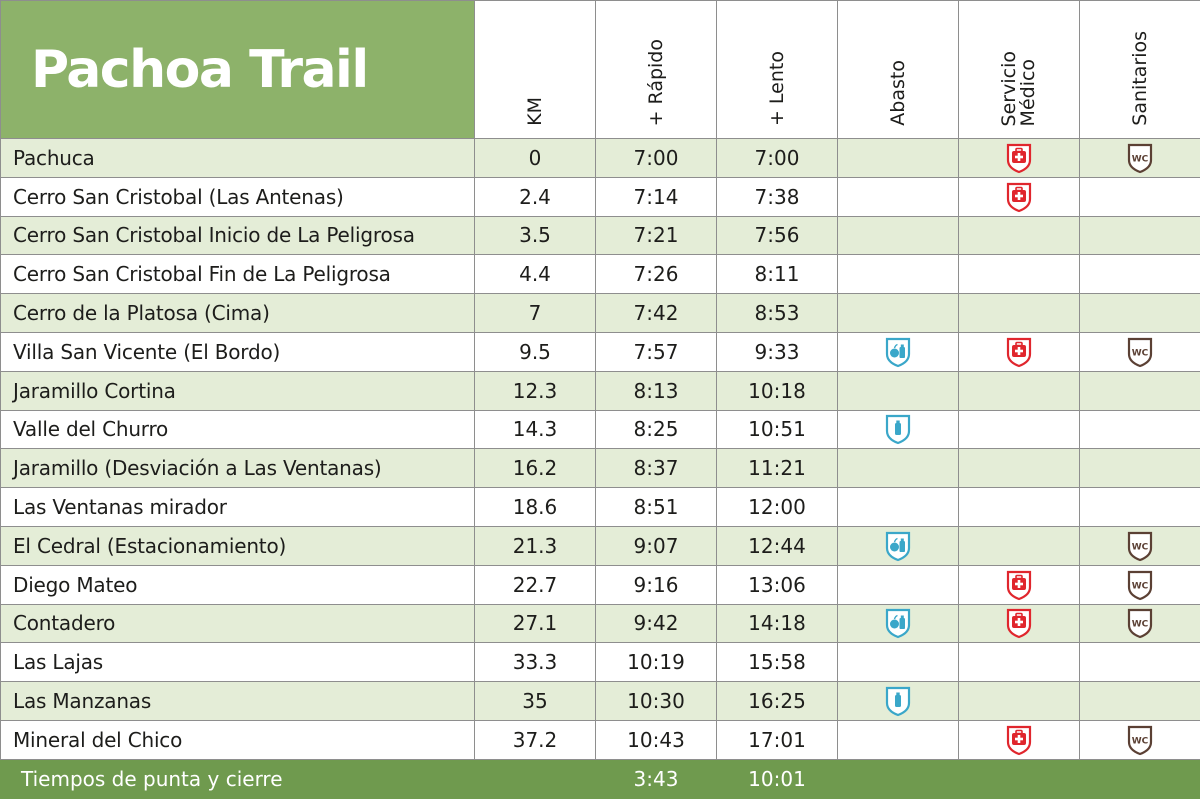  Describe the element at coordinates (535, 235) in the screenshot. I see `km-value: 3.5` at that location.